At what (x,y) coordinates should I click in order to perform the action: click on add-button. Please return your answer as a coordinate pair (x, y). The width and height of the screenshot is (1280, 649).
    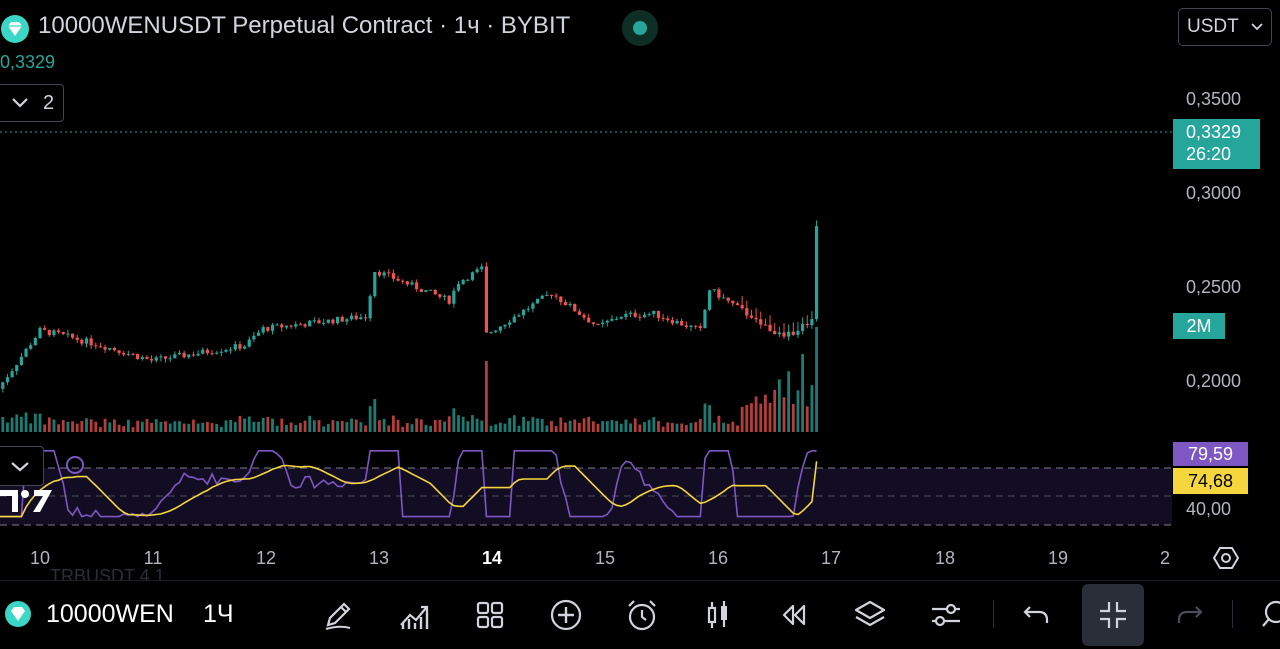
    Looking at the image, I should click on (566, 615).